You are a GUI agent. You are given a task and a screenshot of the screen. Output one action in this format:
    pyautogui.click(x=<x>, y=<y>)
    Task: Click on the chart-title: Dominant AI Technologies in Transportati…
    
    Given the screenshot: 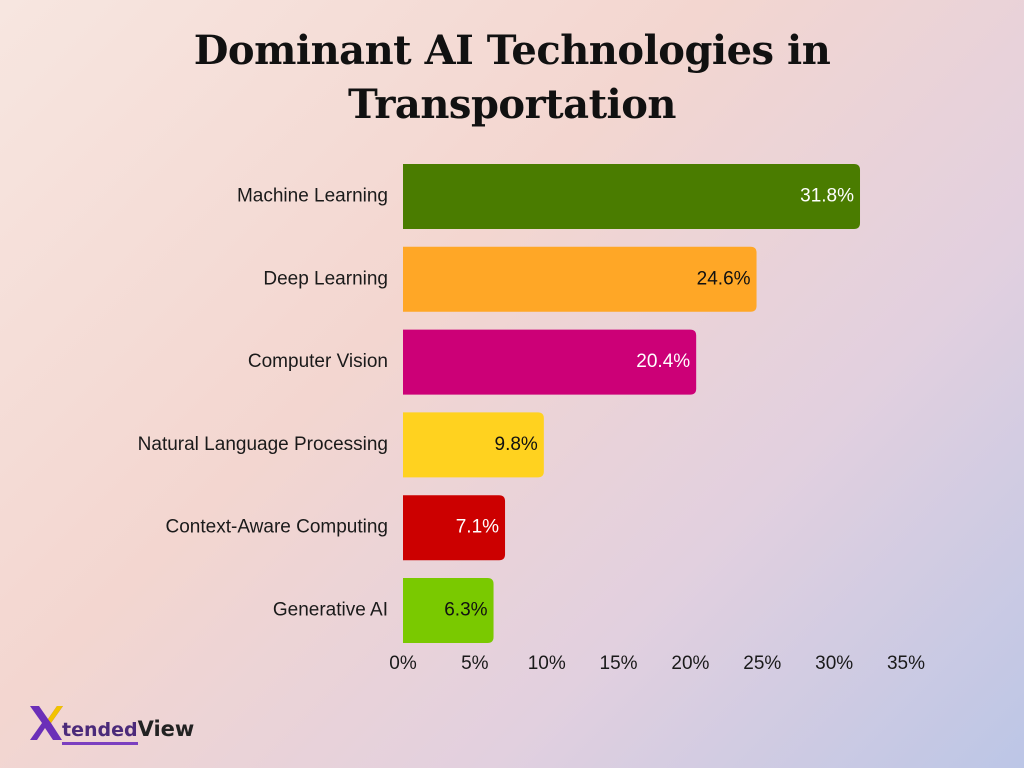 What is the action you would take?
    pyautogui.click(x=512, y=78)
    